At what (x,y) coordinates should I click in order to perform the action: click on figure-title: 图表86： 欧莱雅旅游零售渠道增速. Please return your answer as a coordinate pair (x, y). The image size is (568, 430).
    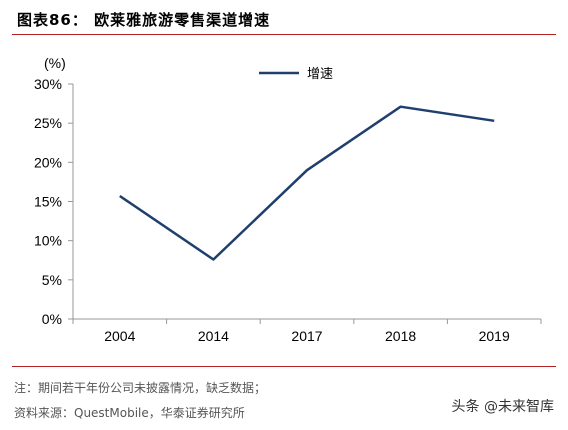
    Looking at the image, I should click on (144, 20).